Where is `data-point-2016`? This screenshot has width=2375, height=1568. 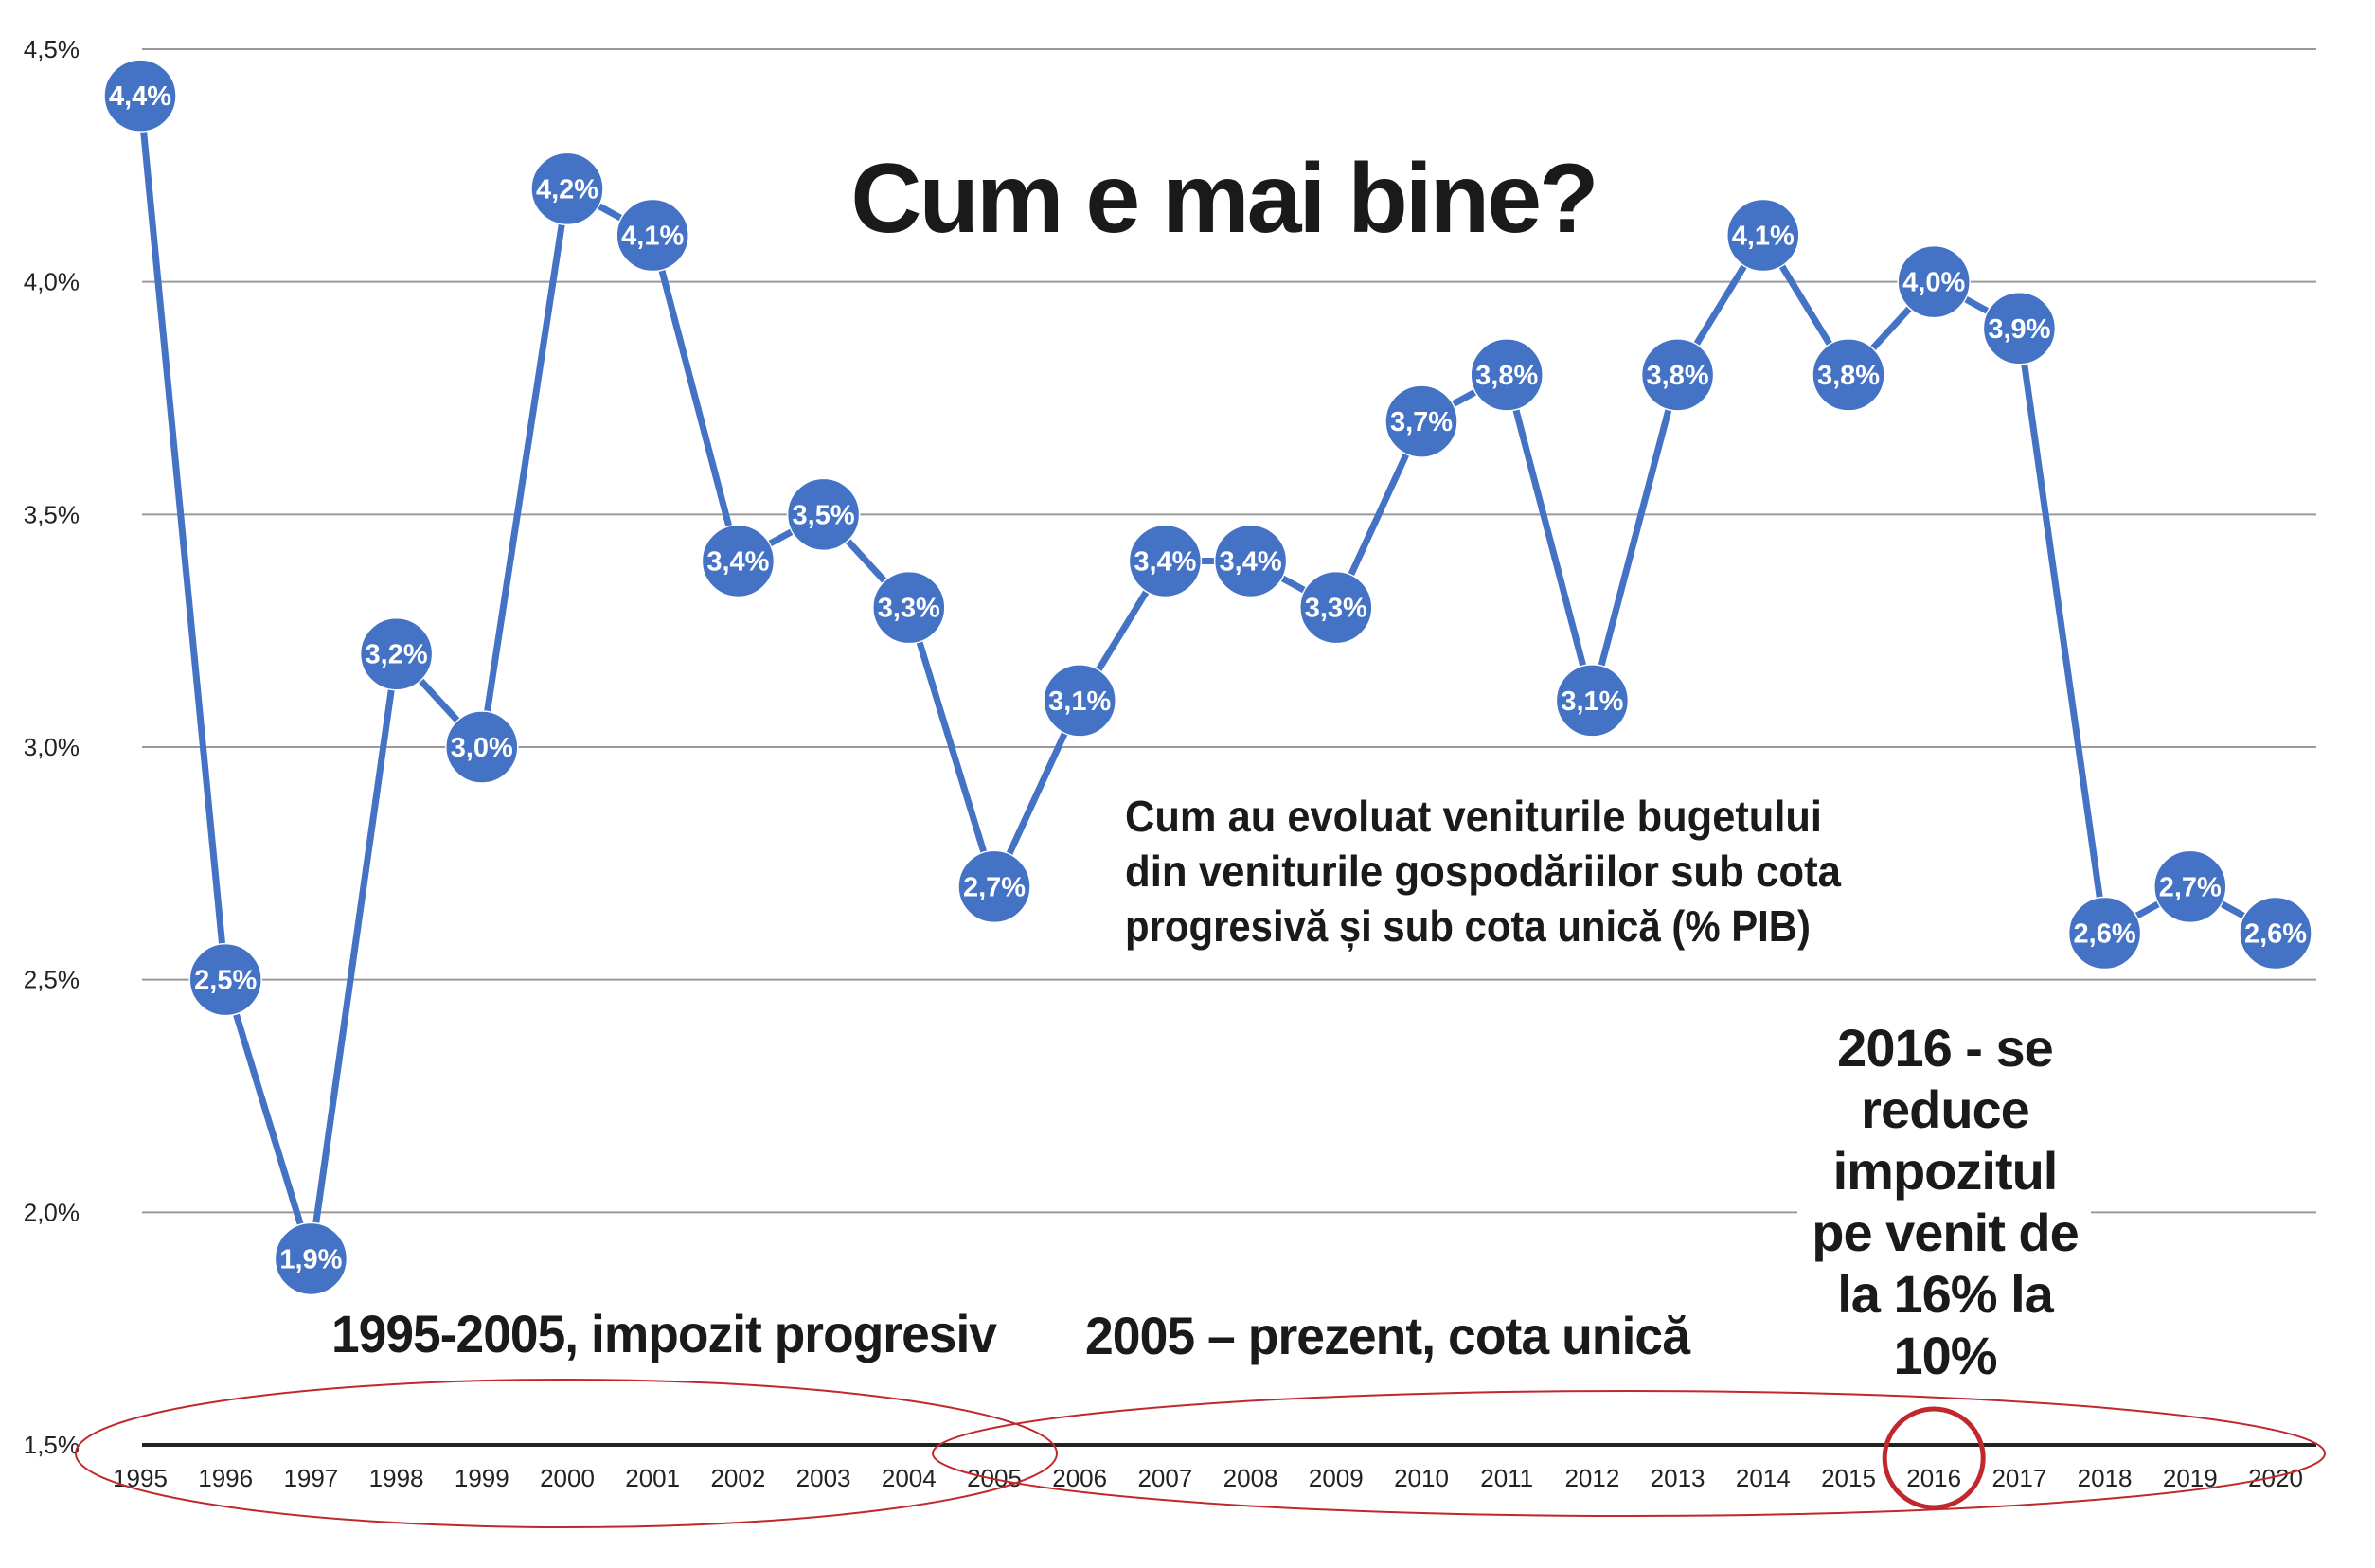 data-point-2016 is located at coordinates (1934, 281).